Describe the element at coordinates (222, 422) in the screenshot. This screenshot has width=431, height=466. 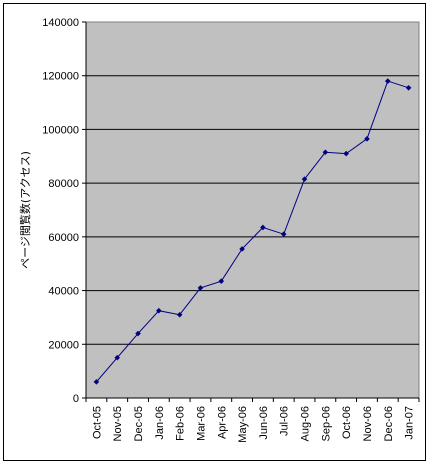
I see `x-tick-label: Apr-06` at that location.